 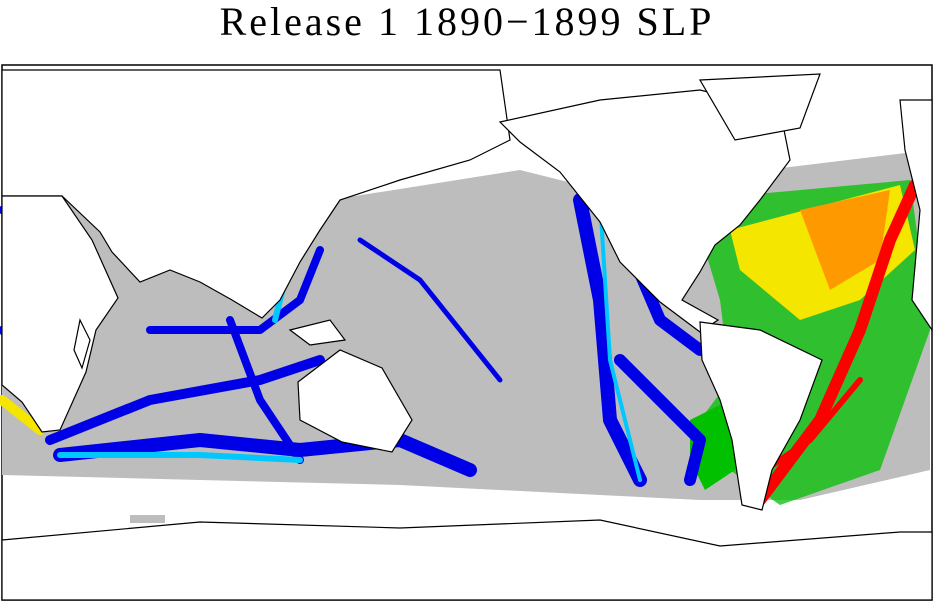 I want to click on antarctica, so click(x=467, y=560).